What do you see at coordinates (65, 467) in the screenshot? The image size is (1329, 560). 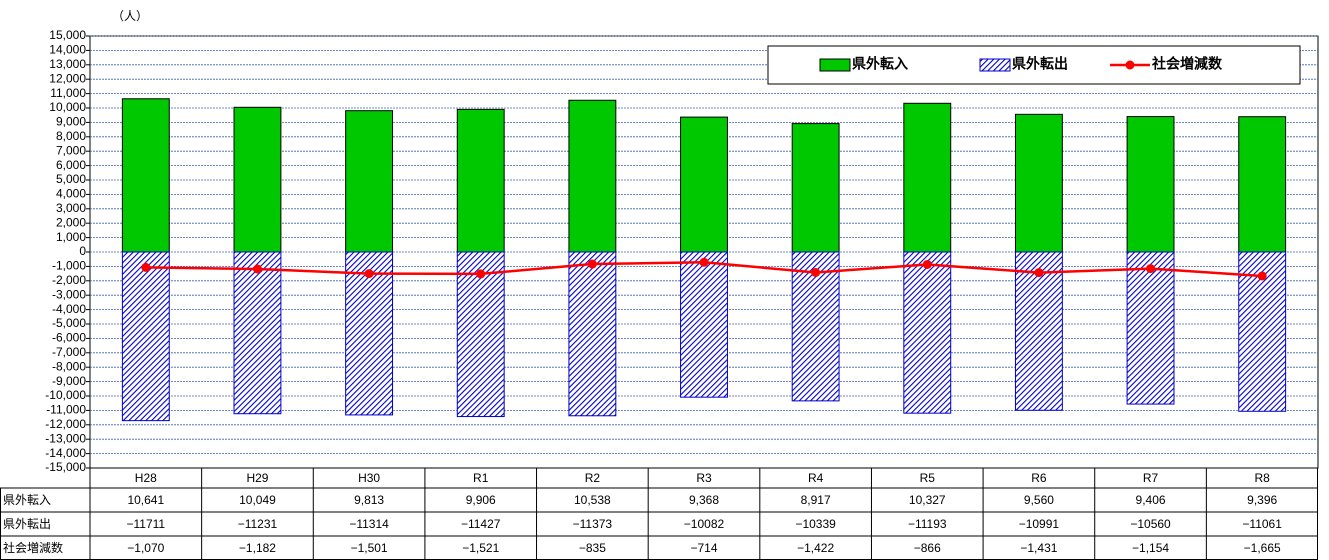 I see `y-tick-label: -15,000` at bounding box center [65, 467].